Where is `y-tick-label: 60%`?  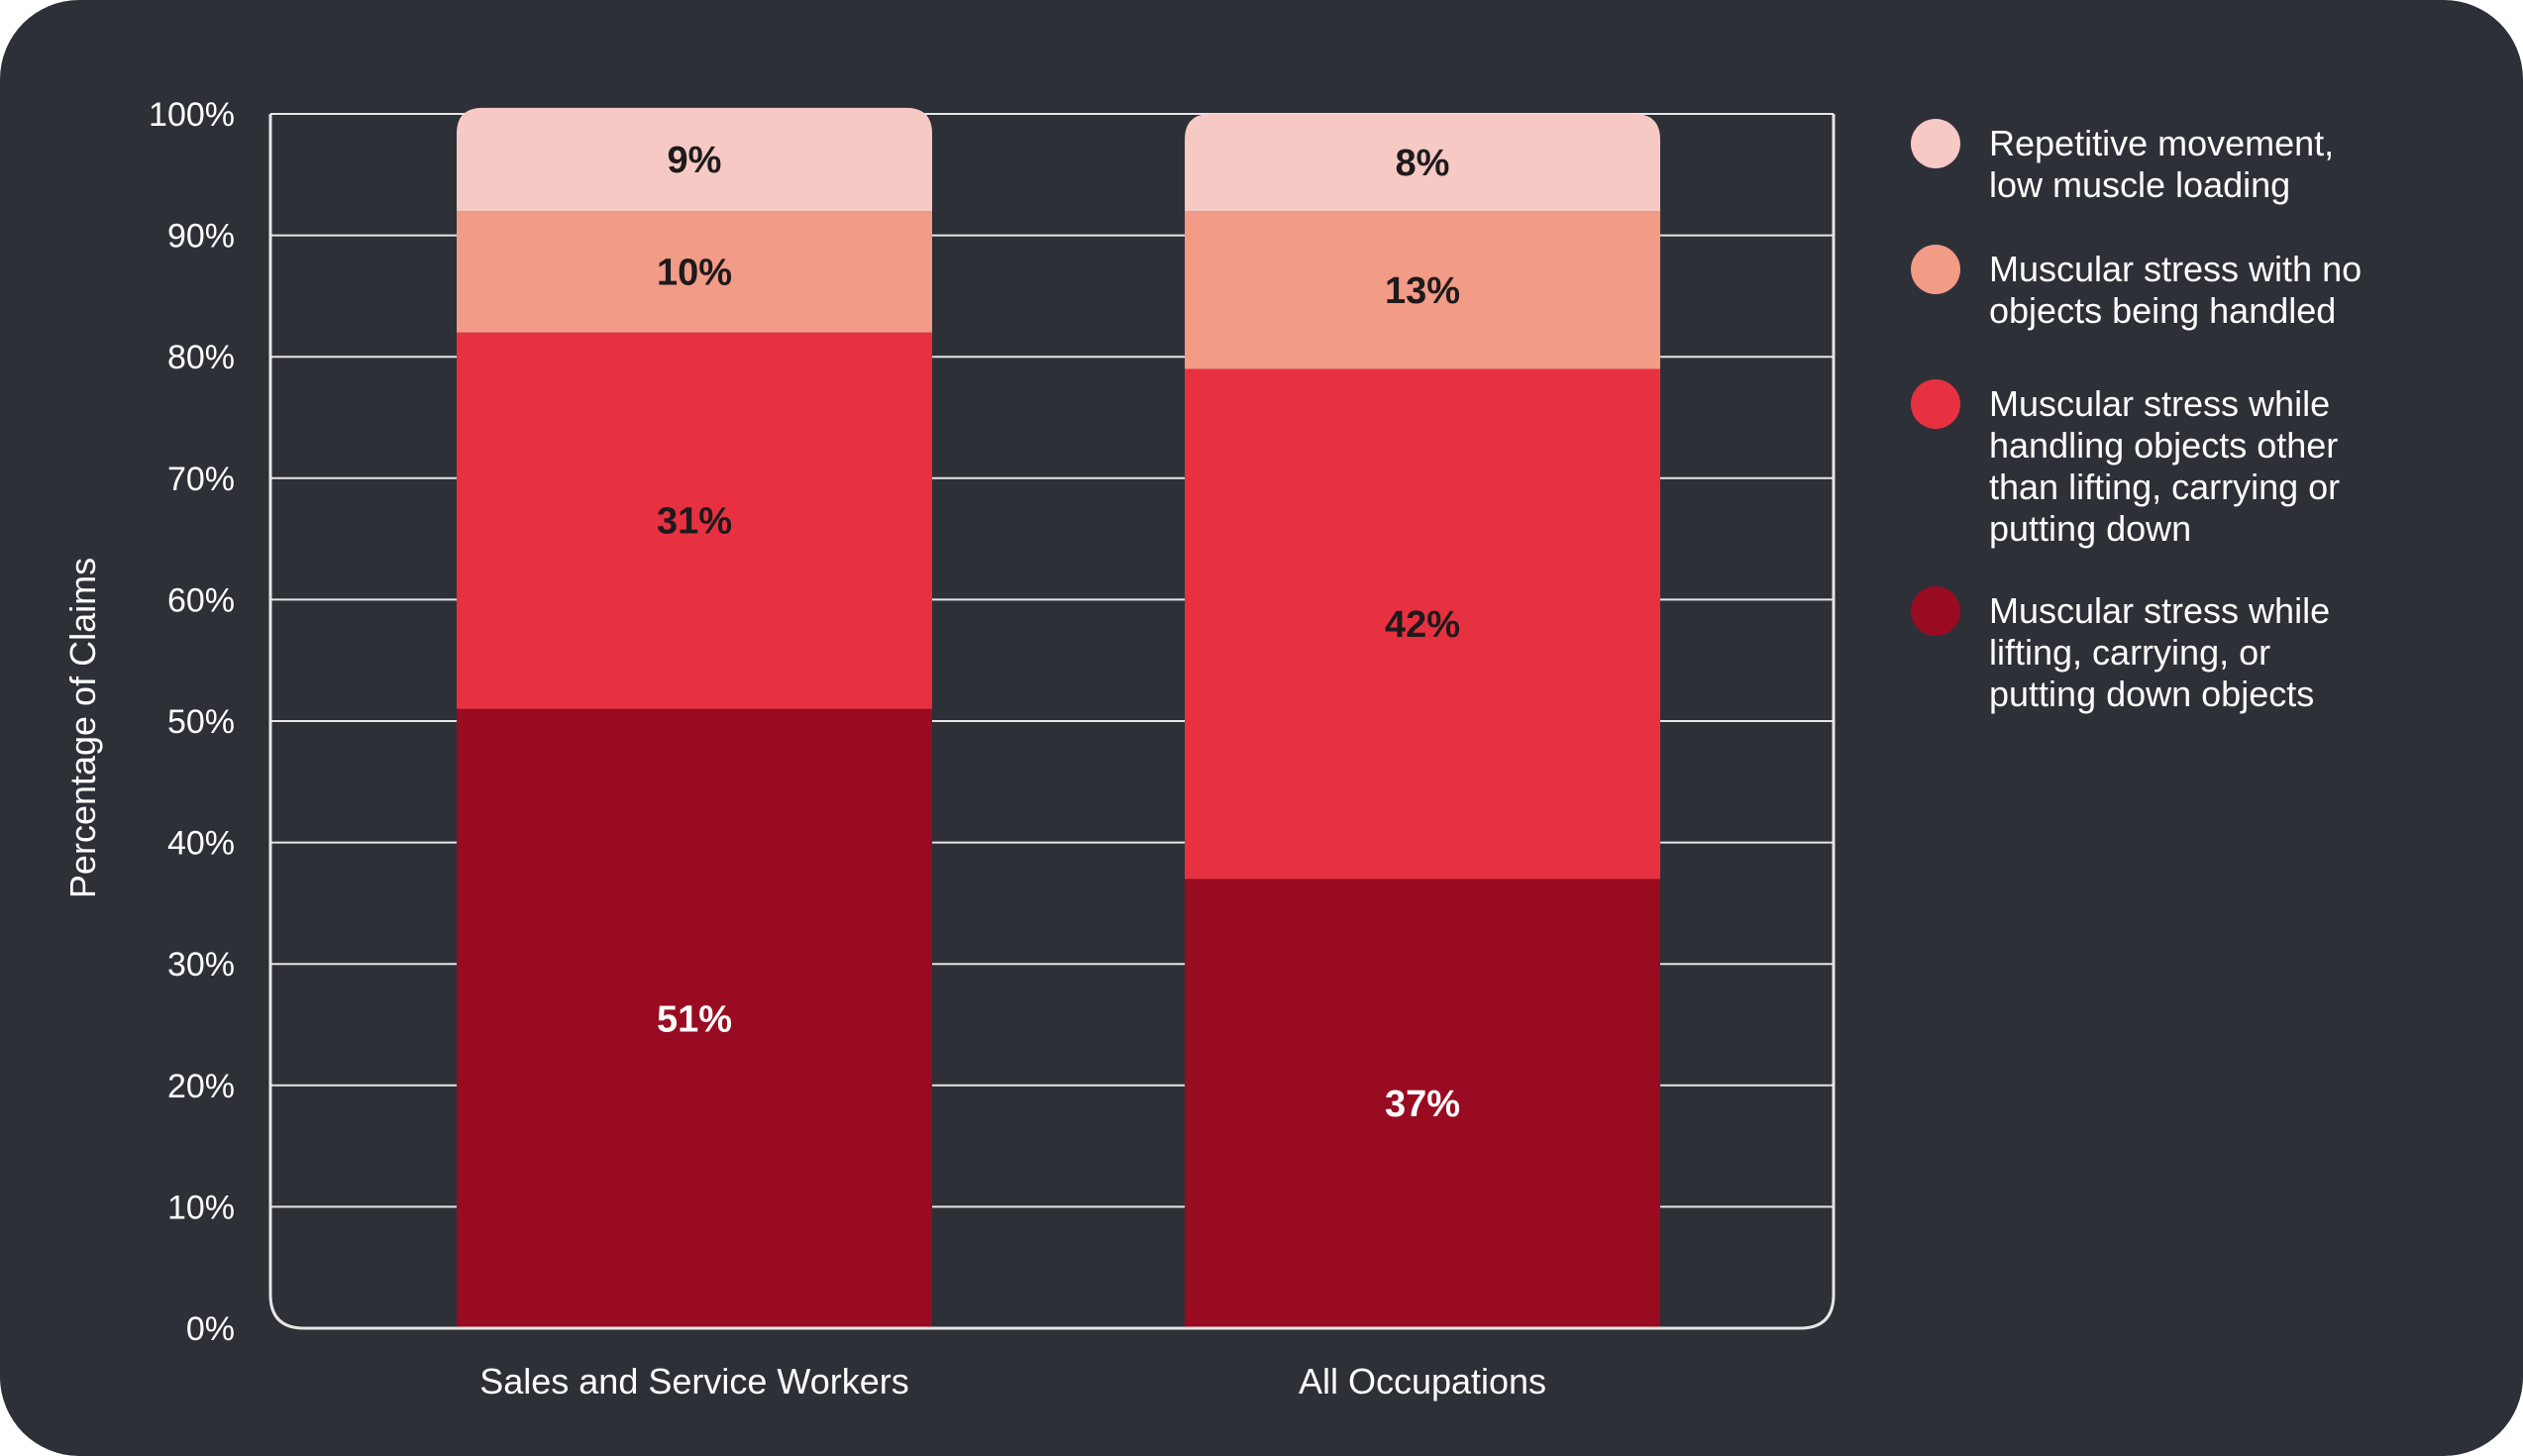 y-tick-label: 60% is located at coordinates (201, 600).